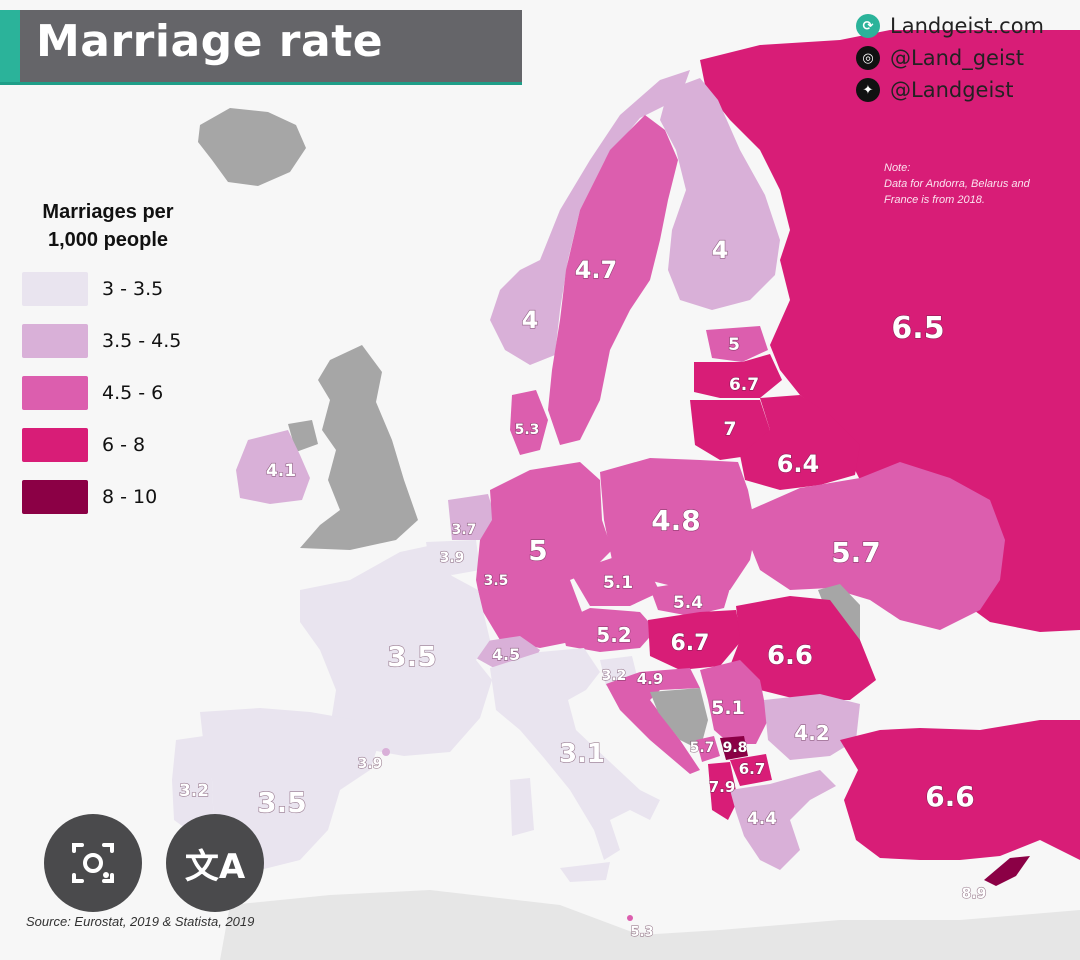 The image size is (1080, 960). I want to click on value-label-andorra: 3.9, so click(370, 764).